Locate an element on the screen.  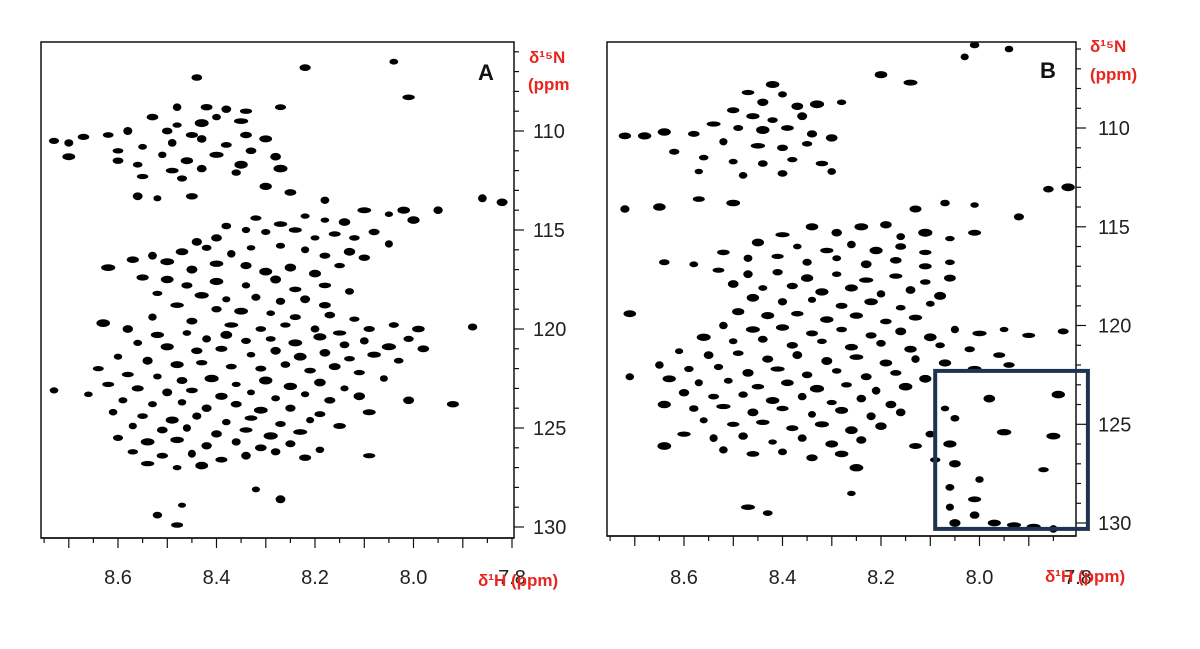
panel-a-x-axis-title: δ¹H (ppm) is located at coordinates (518, 580).